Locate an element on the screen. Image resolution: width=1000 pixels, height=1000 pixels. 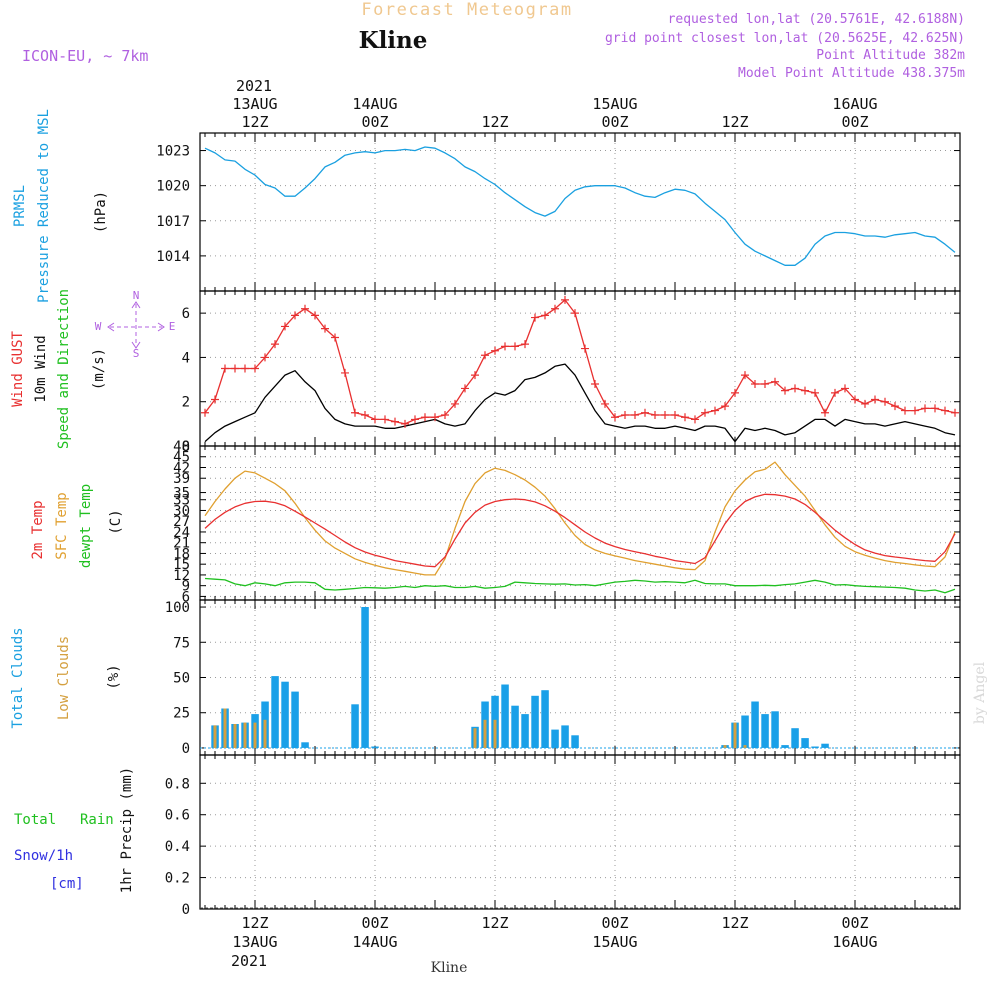
y-tick-label: 35 is located at coordinates (181, 494).